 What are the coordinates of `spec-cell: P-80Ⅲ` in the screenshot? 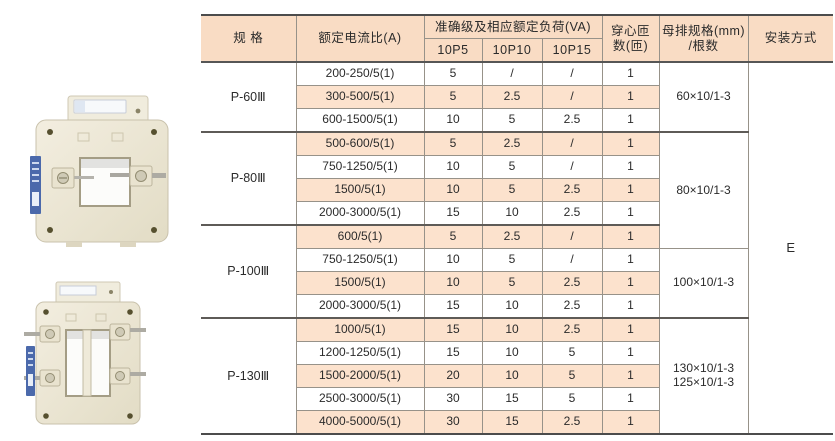 It's located at (249, 178).